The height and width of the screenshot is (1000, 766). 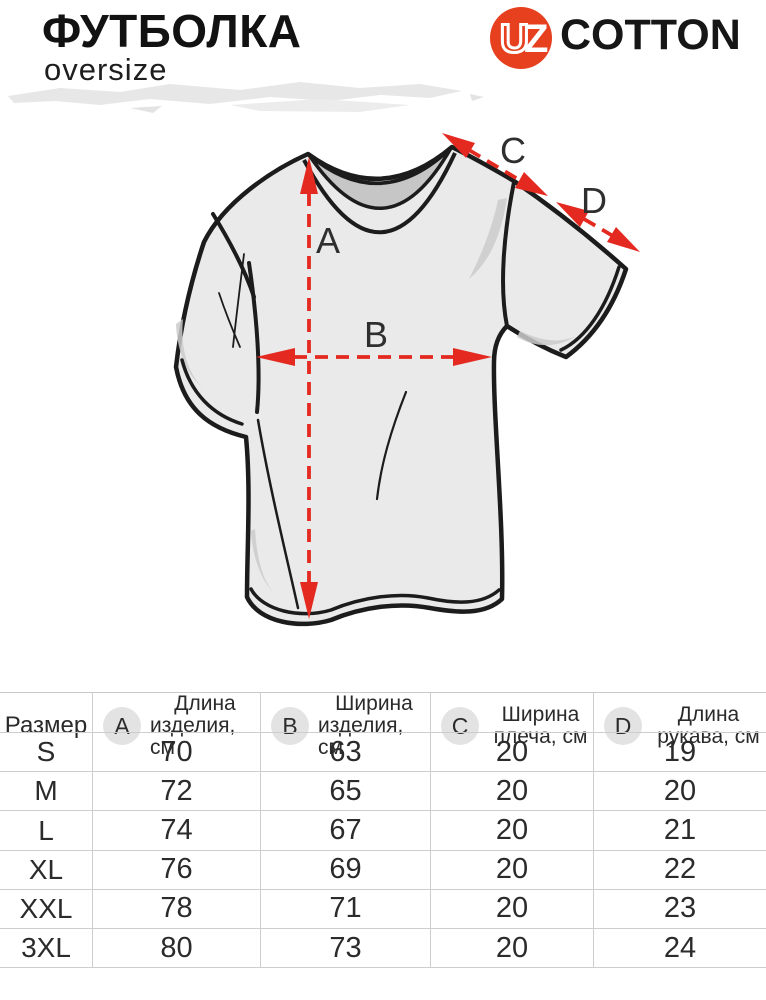 I want to click on table-cell: 70, so click(x=176, y=752).